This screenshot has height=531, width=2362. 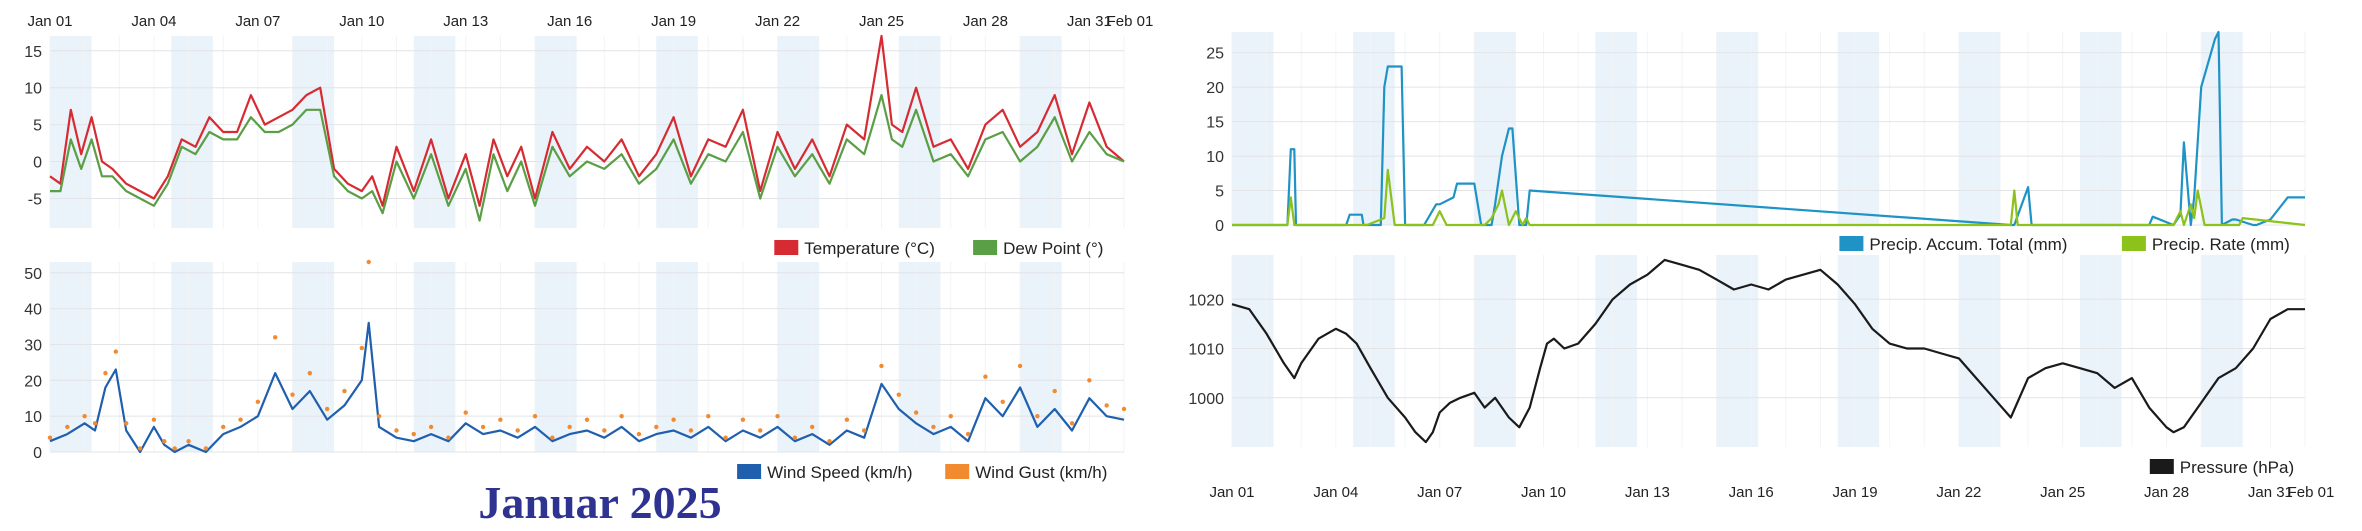 I want to click on bottom-date-tick: Jan 13, so click(x=1647, y=492).